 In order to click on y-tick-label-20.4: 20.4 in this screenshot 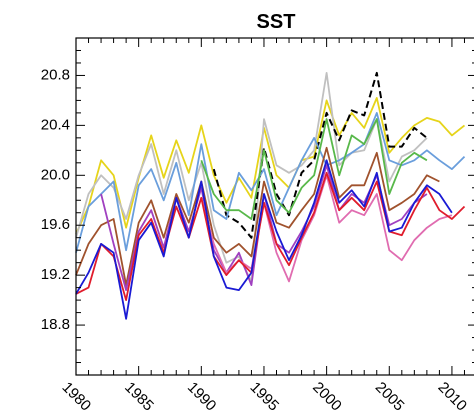, I will do `click(55, 124)`.